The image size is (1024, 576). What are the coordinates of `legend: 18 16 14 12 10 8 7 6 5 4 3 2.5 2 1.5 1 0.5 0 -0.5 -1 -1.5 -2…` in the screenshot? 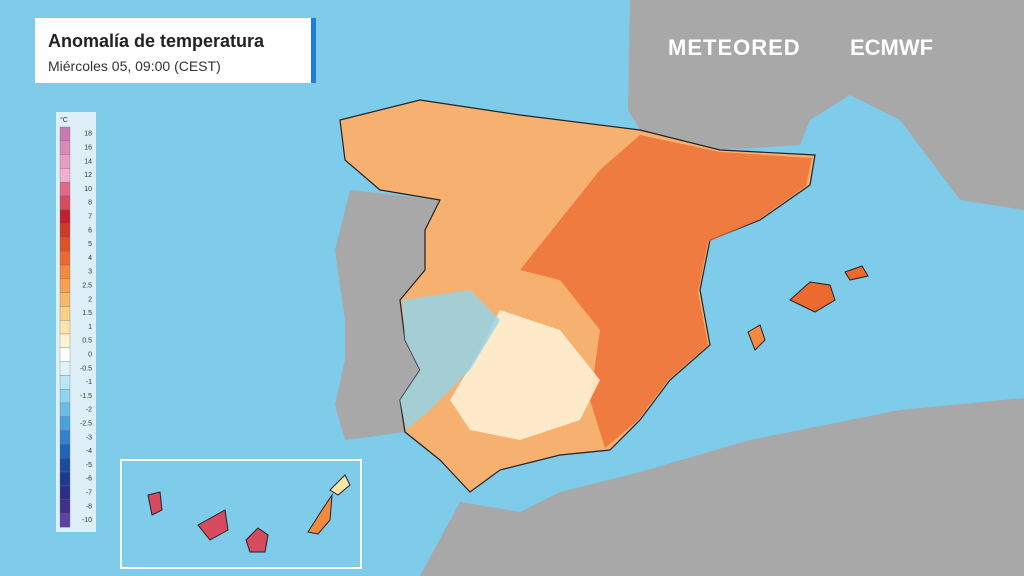 It's located at (75, 327).